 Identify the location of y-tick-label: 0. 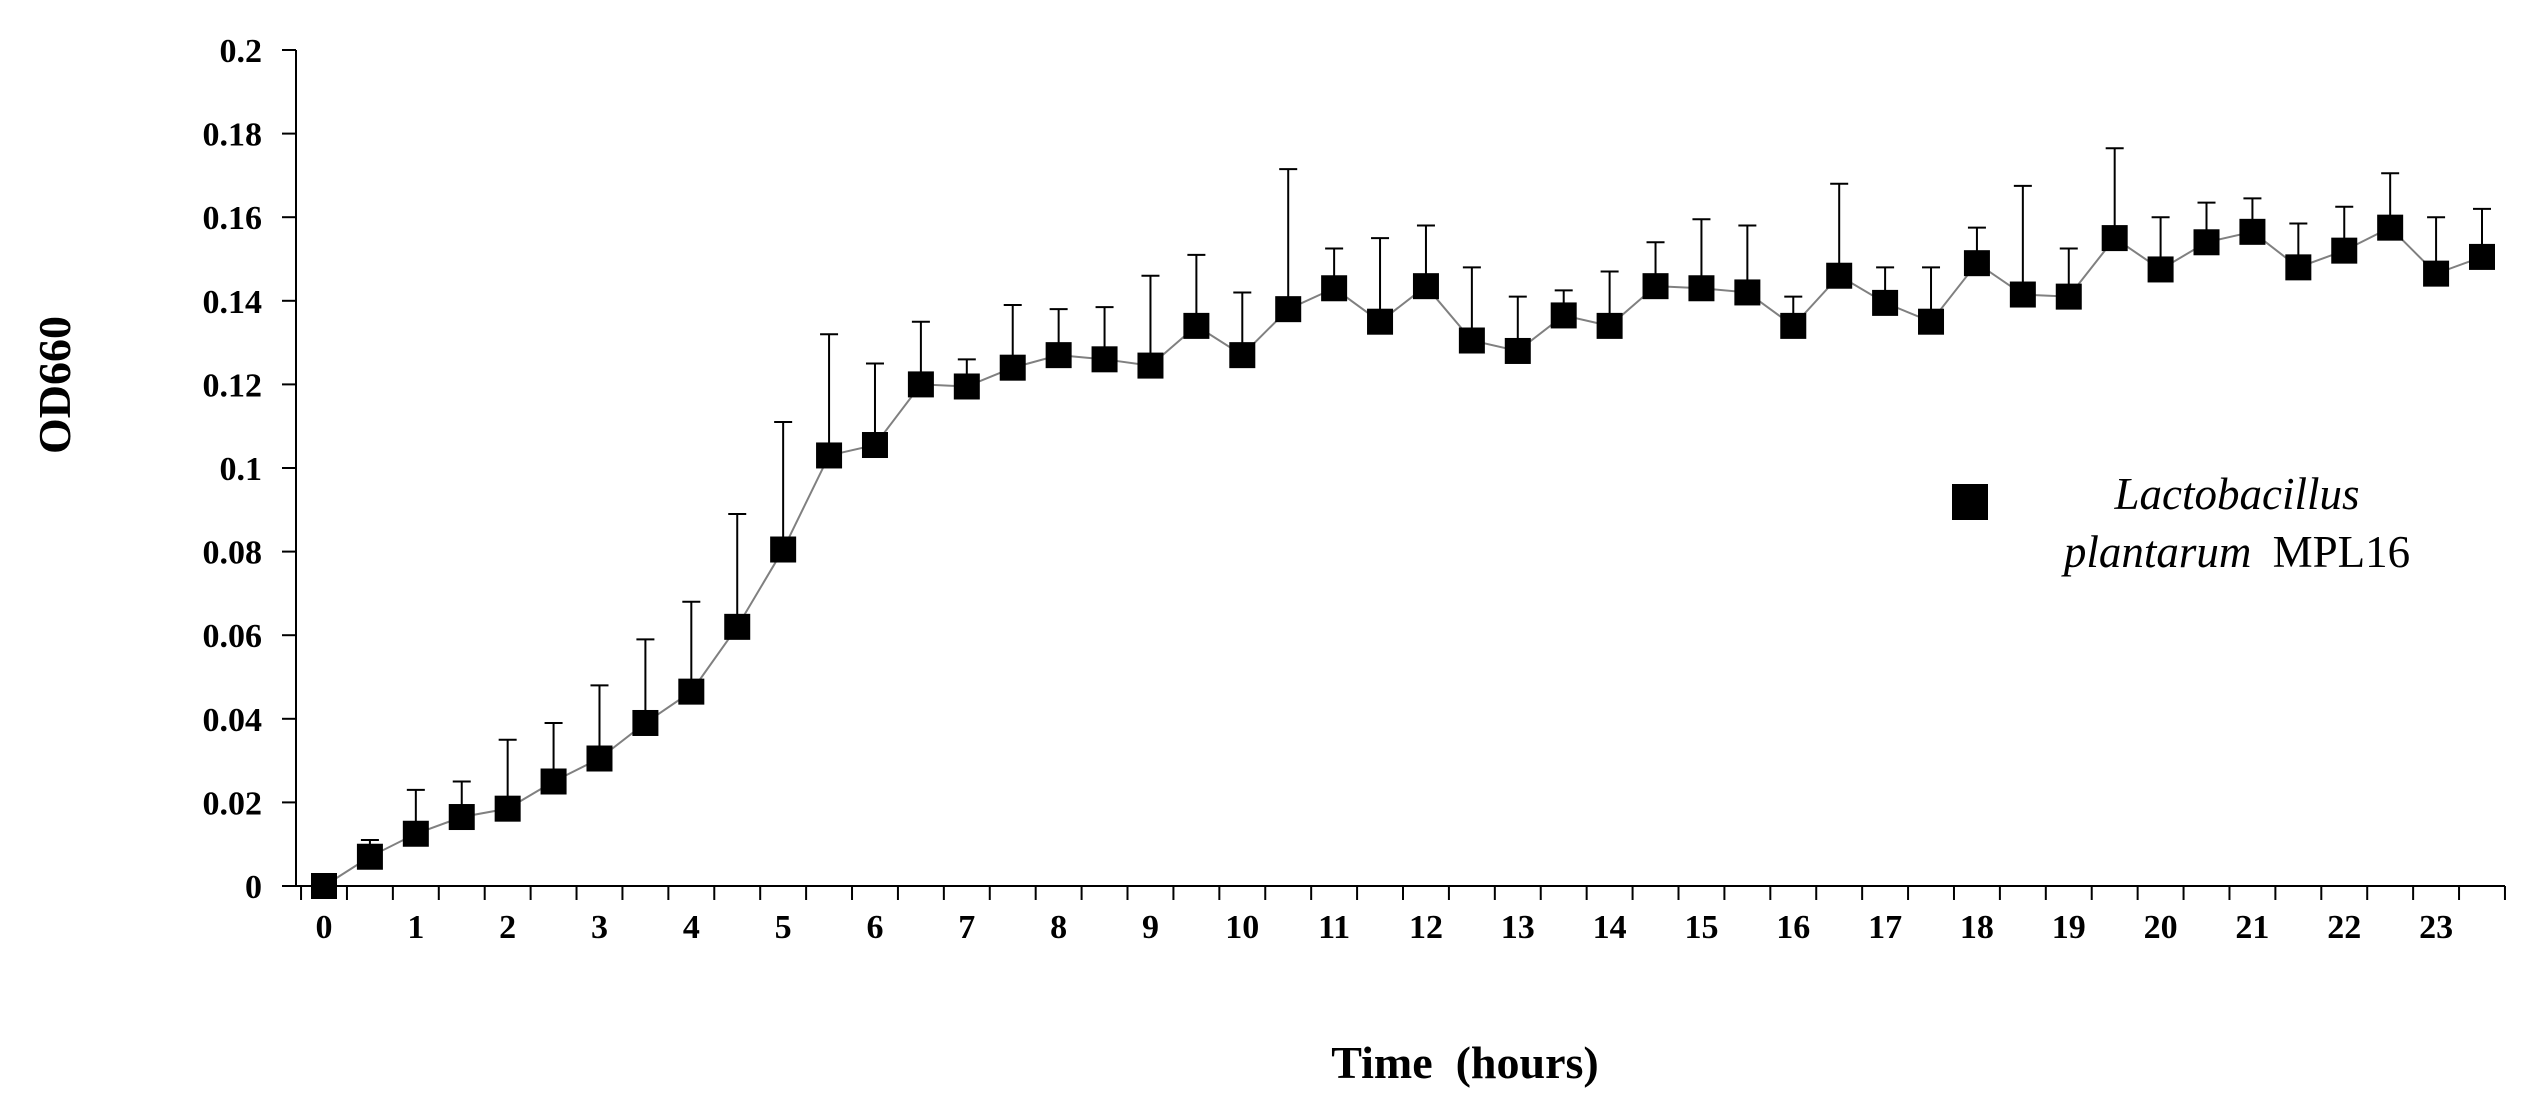
(253, 887).